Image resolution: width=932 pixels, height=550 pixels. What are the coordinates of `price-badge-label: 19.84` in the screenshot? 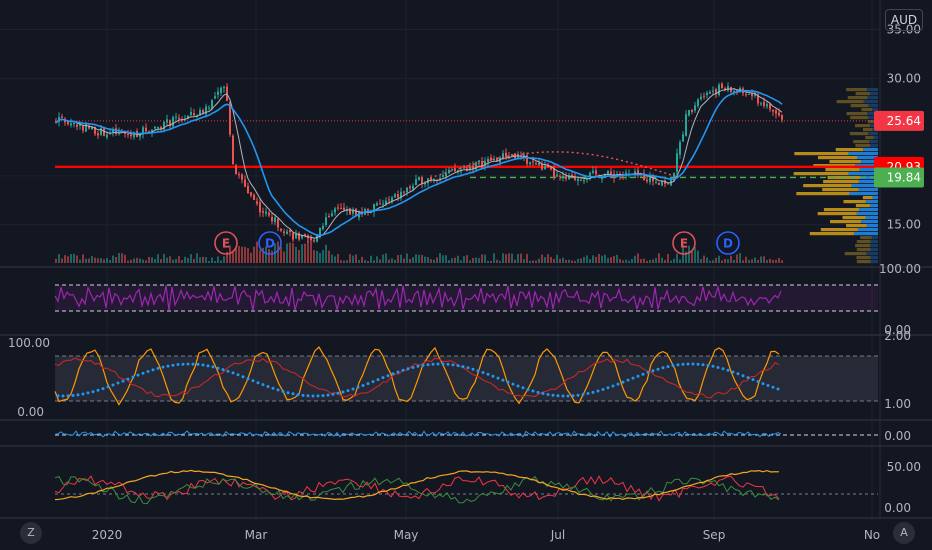 It's located at (904, 177).